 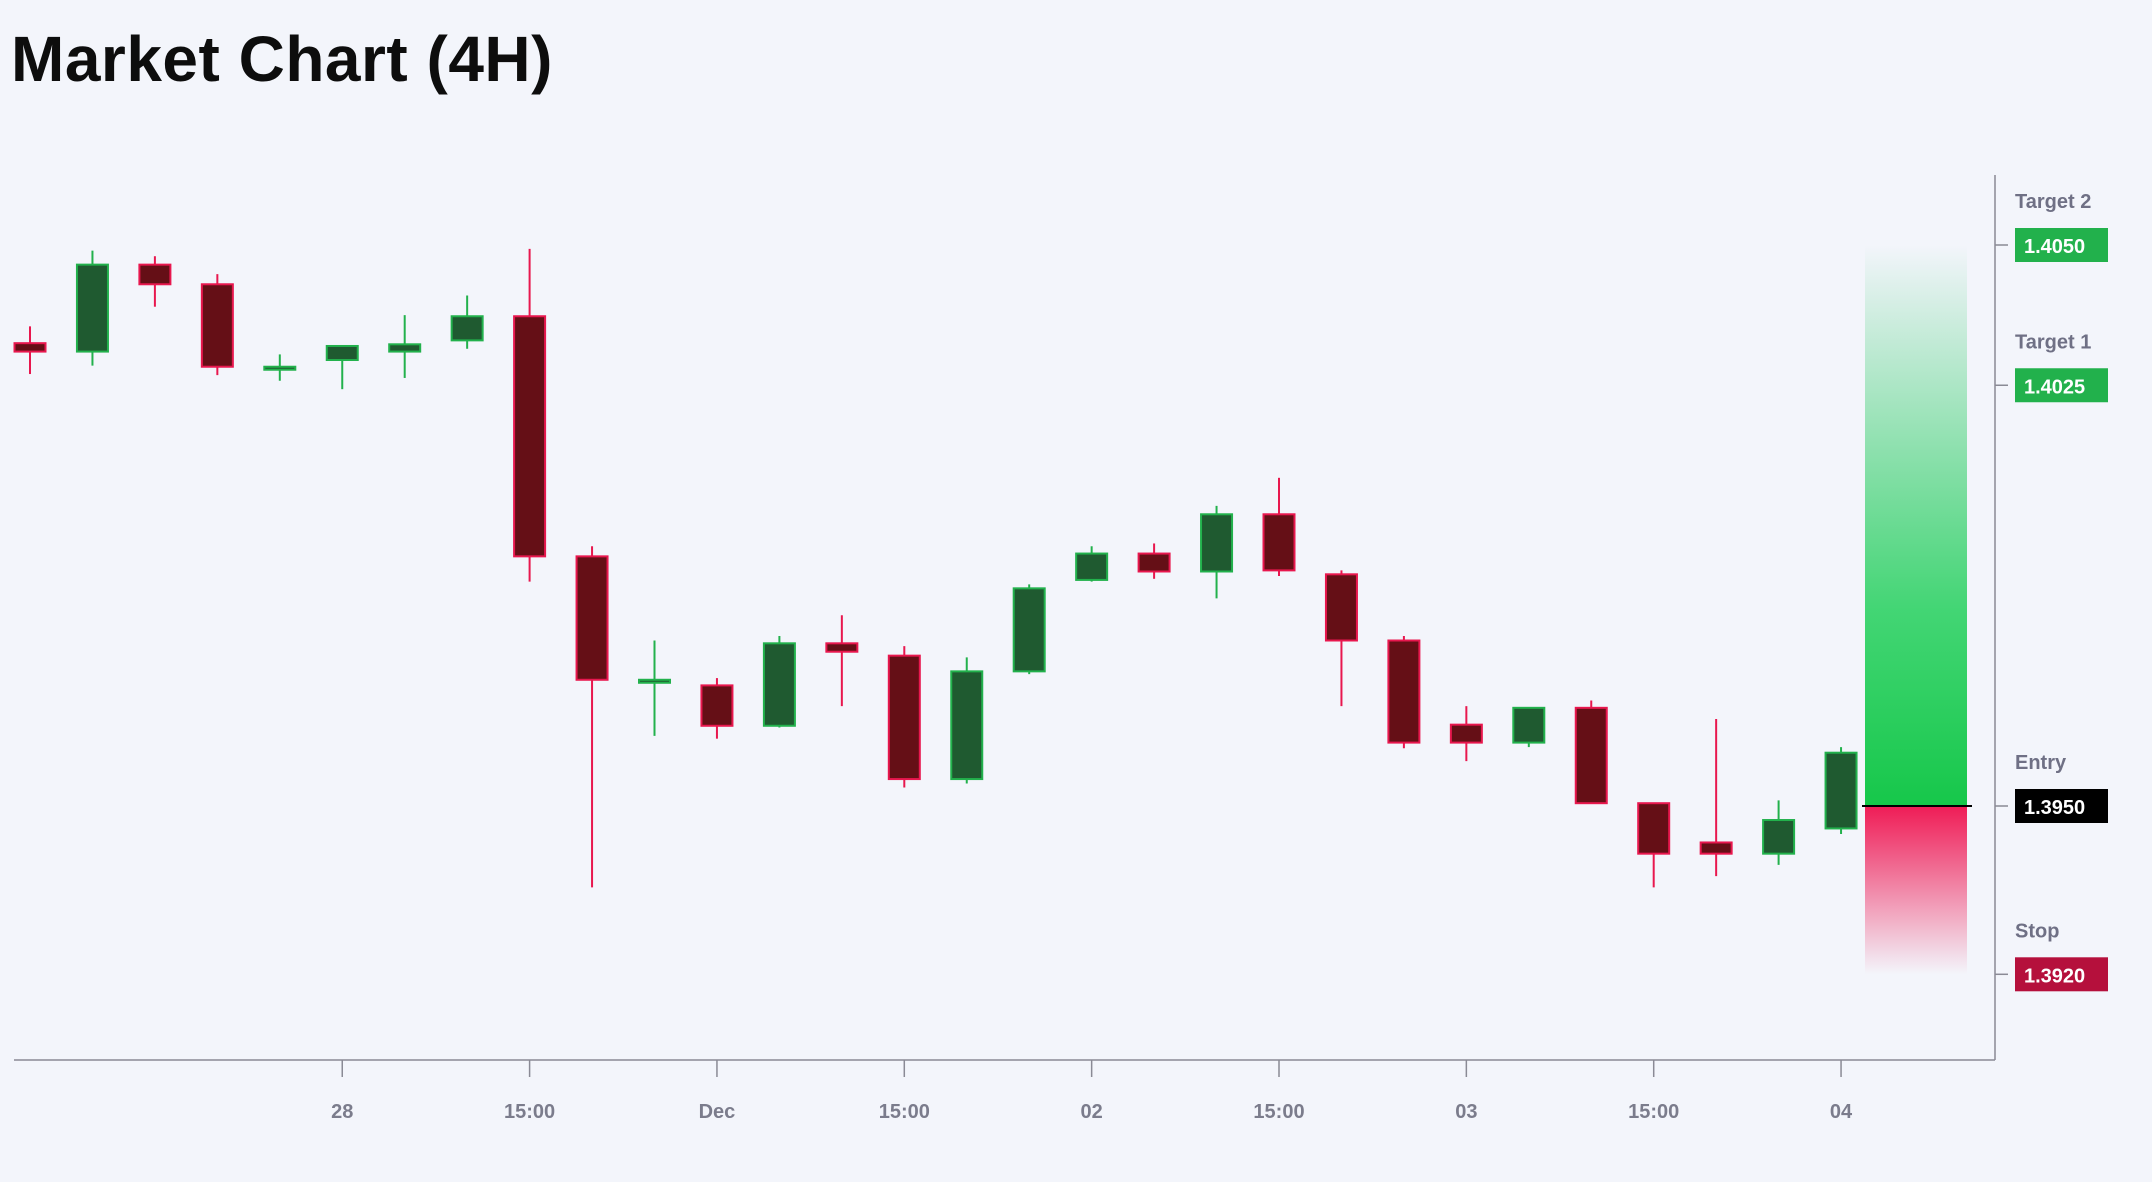 What do you see at coordinates (2054, 387) in the screenshot?
I see `level-price: 1.4025` at bounding box center [2054, 387].